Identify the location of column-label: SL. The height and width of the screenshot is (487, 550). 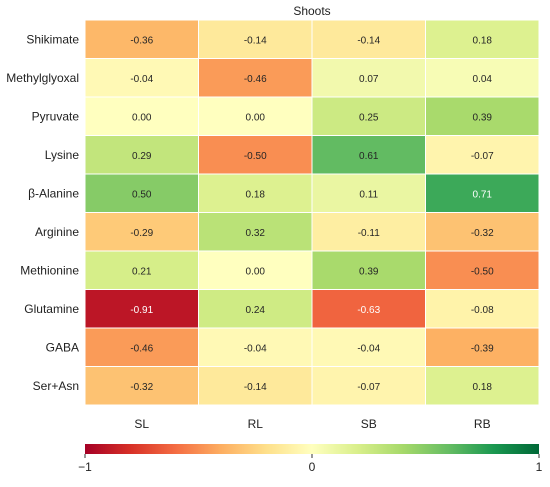
(141, 424).